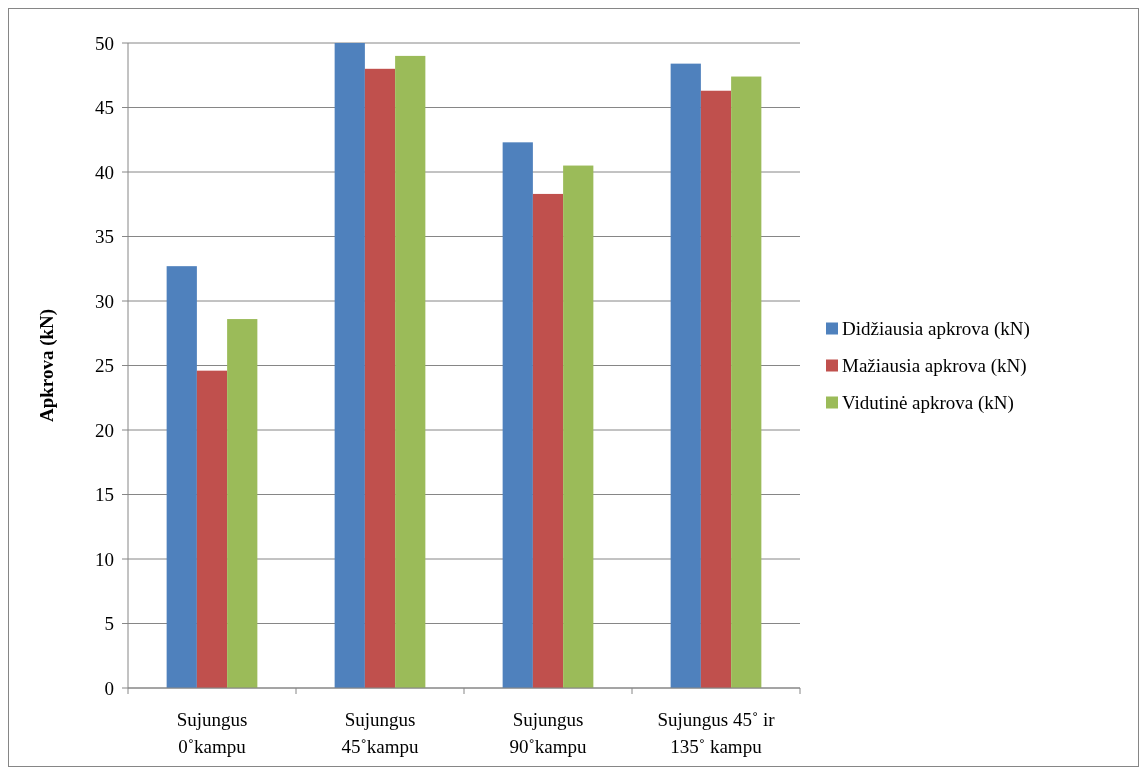 The image size is (1147, 767). I want to click on y-axis-title: Apkrova (kN), so click(47, 365).